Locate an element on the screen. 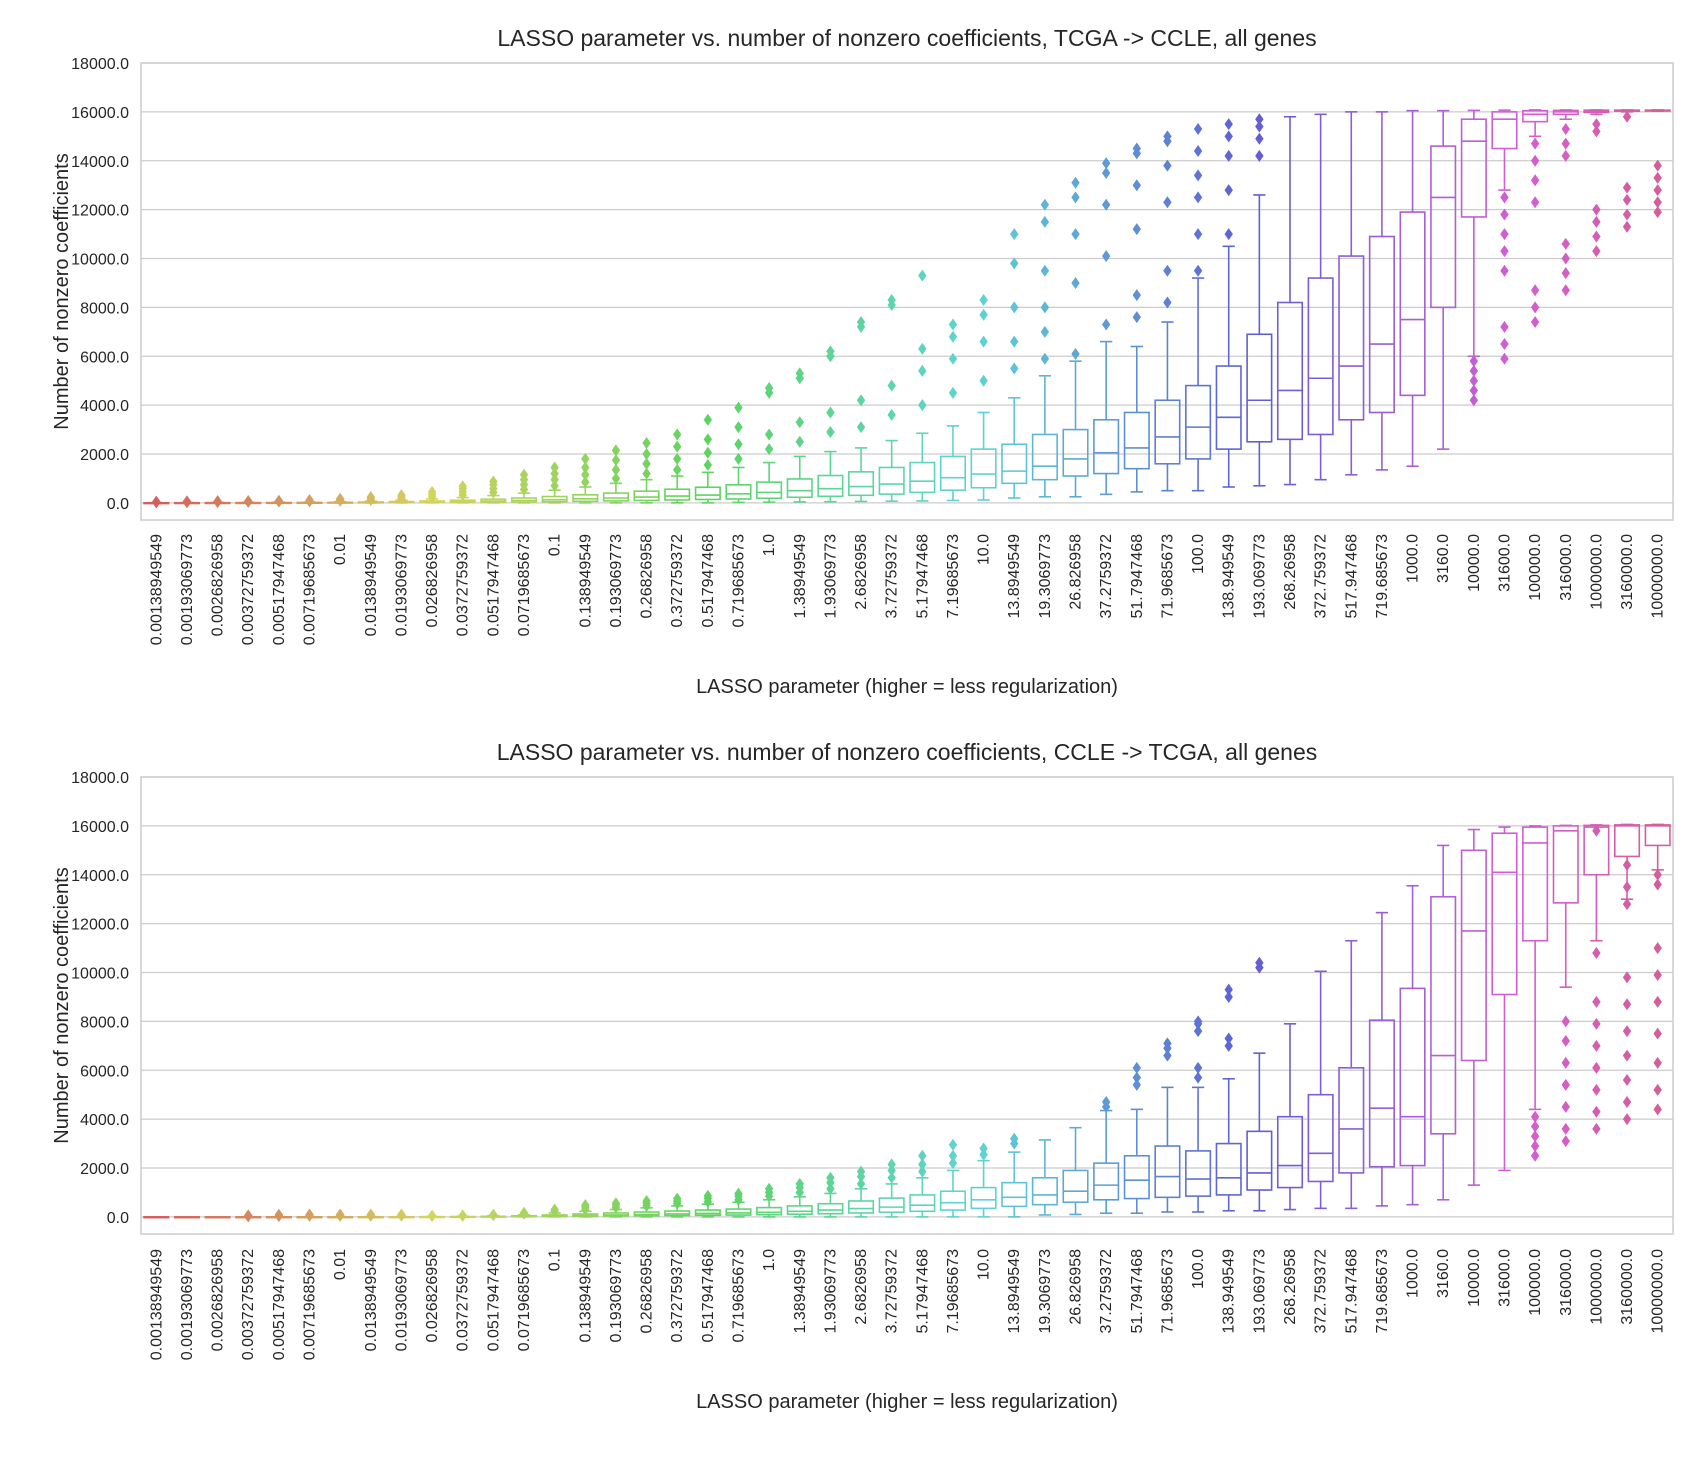  box-10000.0 is located at coordinates (1473, 1007).